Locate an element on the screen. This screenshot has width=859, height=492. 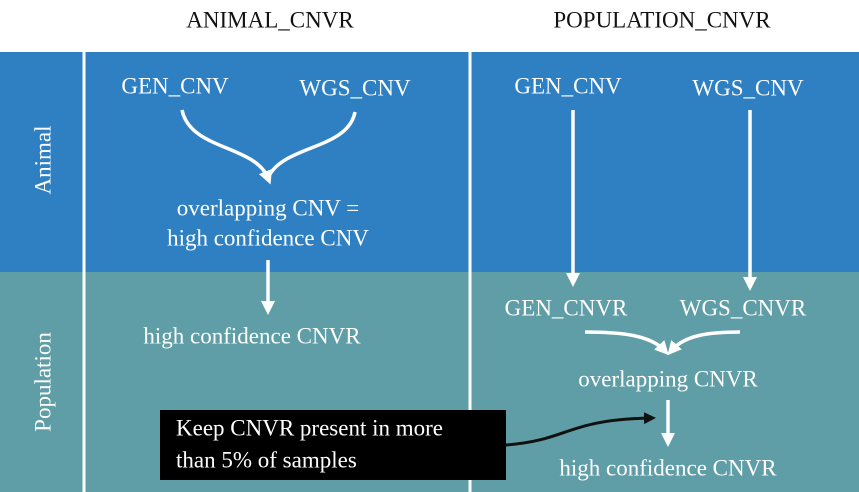
row-label: Animal is located at coordinates (42, 160).